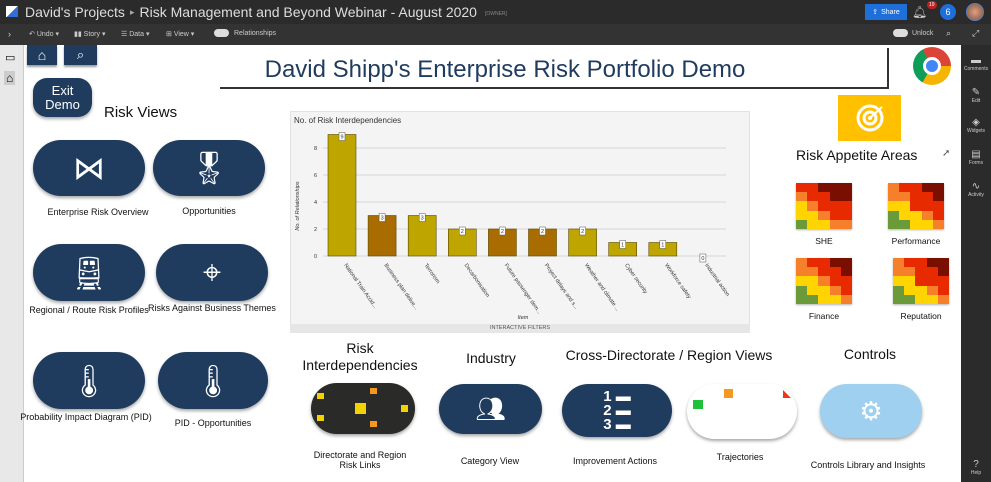 This screenshot has width=991, height=482. Describe the element at coordinates (520, 328) in the screenshot. I see `interactive-filters-bar: INTERACTIVE FILTERS` at that location.